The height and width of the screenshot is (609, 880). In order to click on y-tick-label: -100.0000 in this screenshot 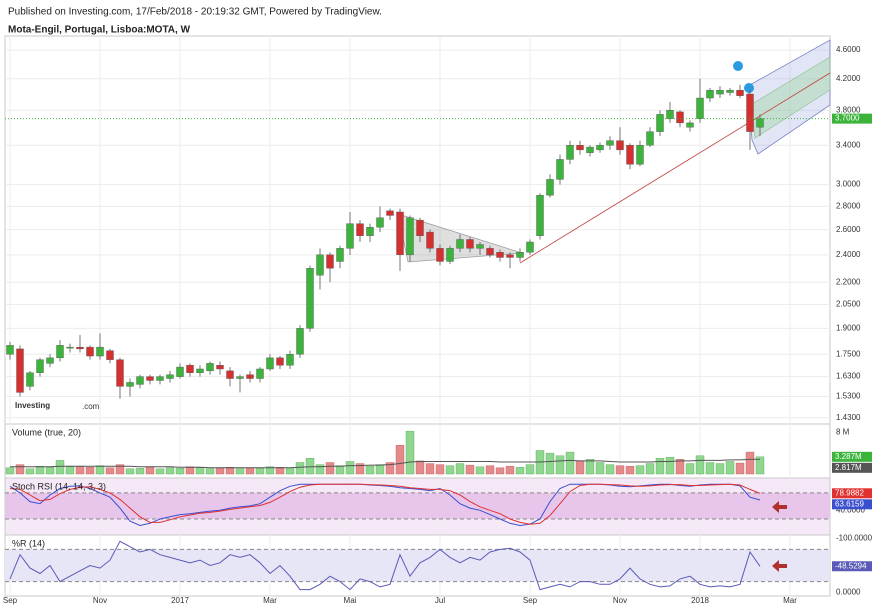, I will do `click(854, 538)`.